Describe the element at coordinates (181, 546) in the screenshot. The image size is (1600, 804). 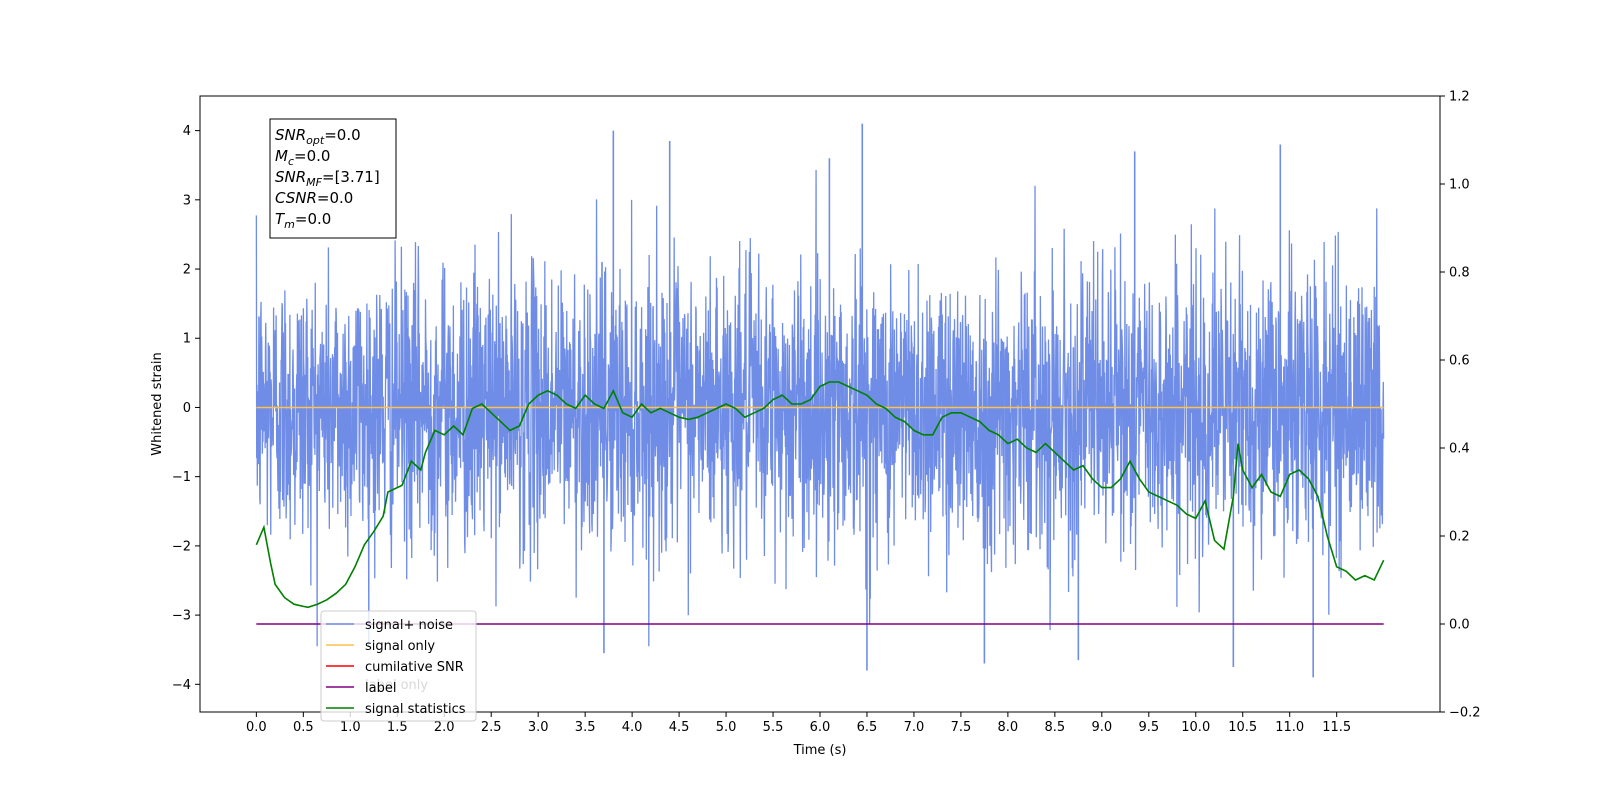
I see `y-tick-label: −2` at that location.